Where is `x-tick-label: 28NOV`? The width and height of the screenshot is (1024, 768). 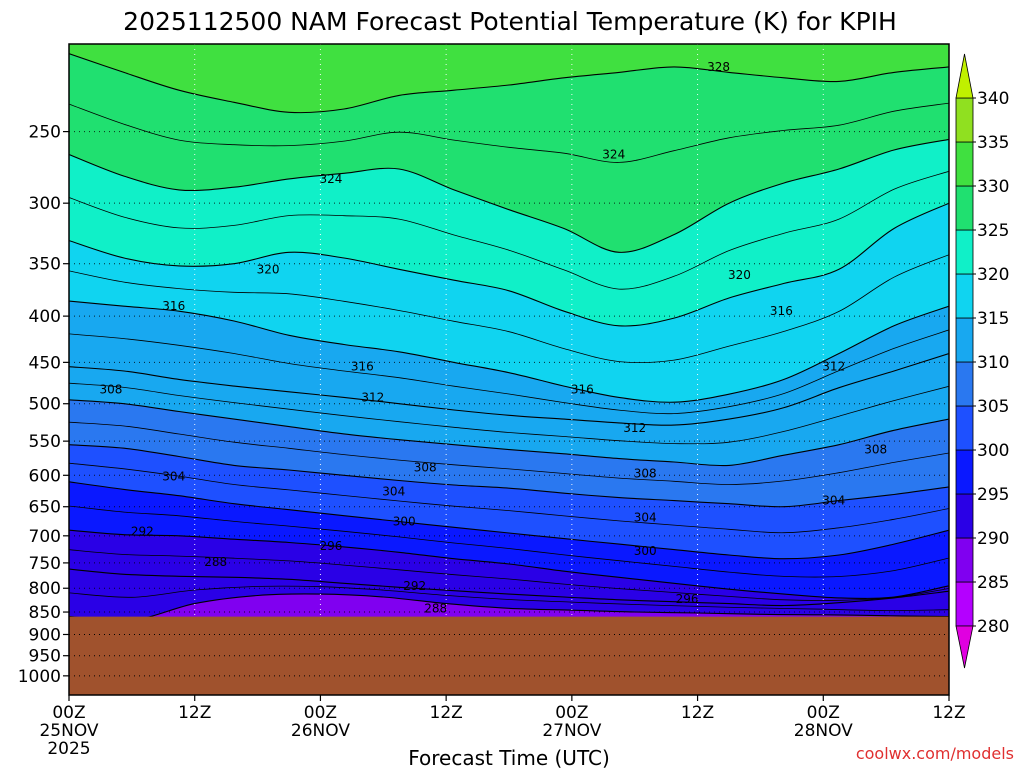
x-tick-label: 28NOV is located at coordinates (823, 731).